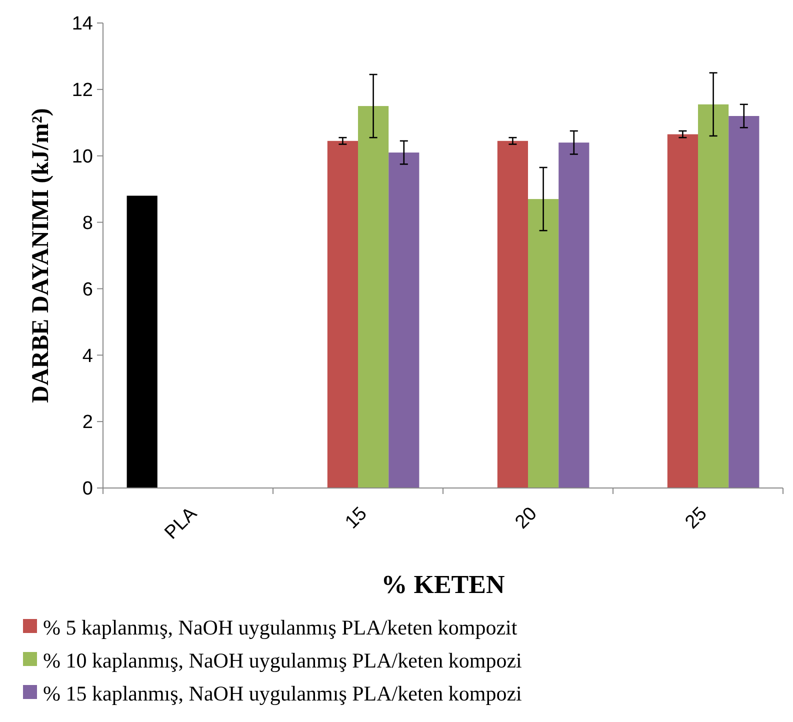 The width and height of the screenshot is (793, 722). I want to click on x-axis-title: % KETEN, so click(443, 584).